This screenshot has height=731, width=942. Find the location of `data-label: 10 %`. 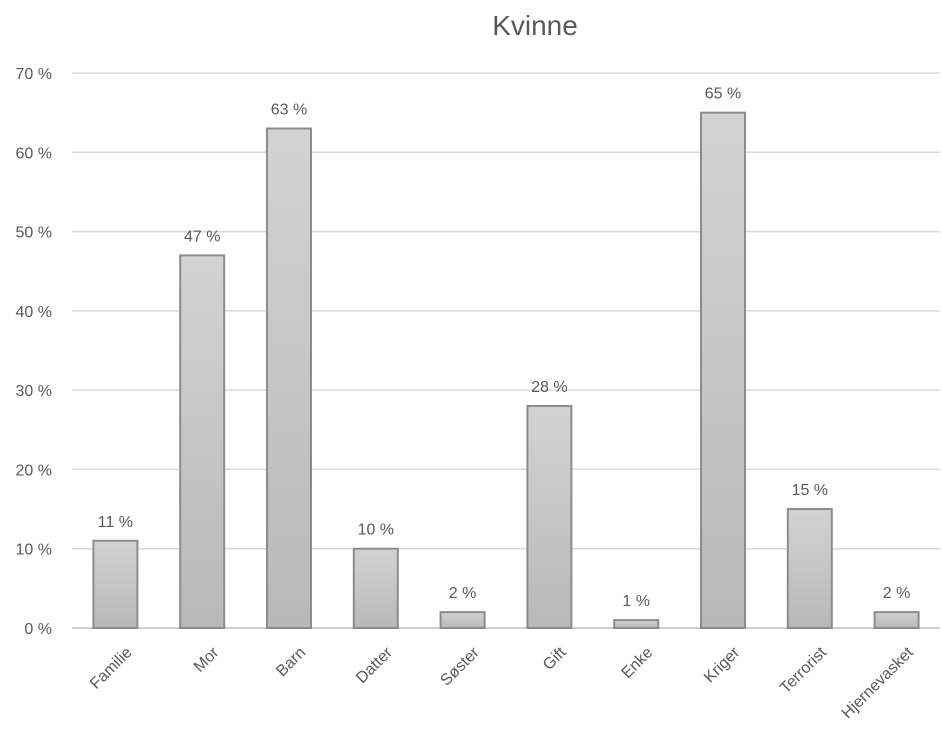

data-label: 10 % is located at coordinates (376, 530).